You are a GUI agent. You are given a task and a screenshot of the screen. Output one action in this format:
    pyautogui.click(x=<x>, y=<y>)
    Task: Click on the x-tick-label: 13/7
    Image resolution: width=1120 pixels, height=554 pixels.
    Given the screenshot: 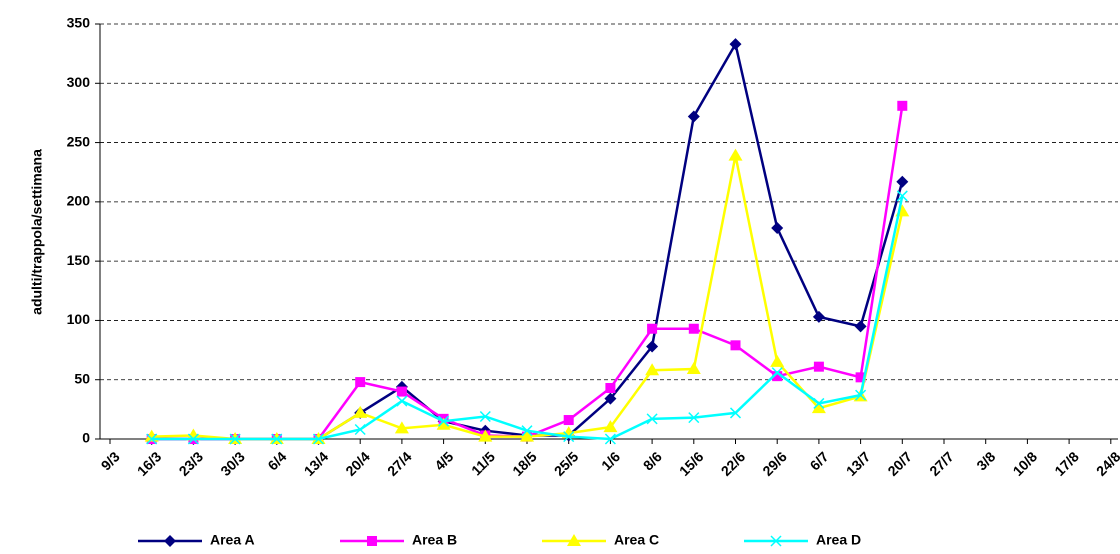 What is the action you would take?
    pyautogui.click(x=858, y=463)
    